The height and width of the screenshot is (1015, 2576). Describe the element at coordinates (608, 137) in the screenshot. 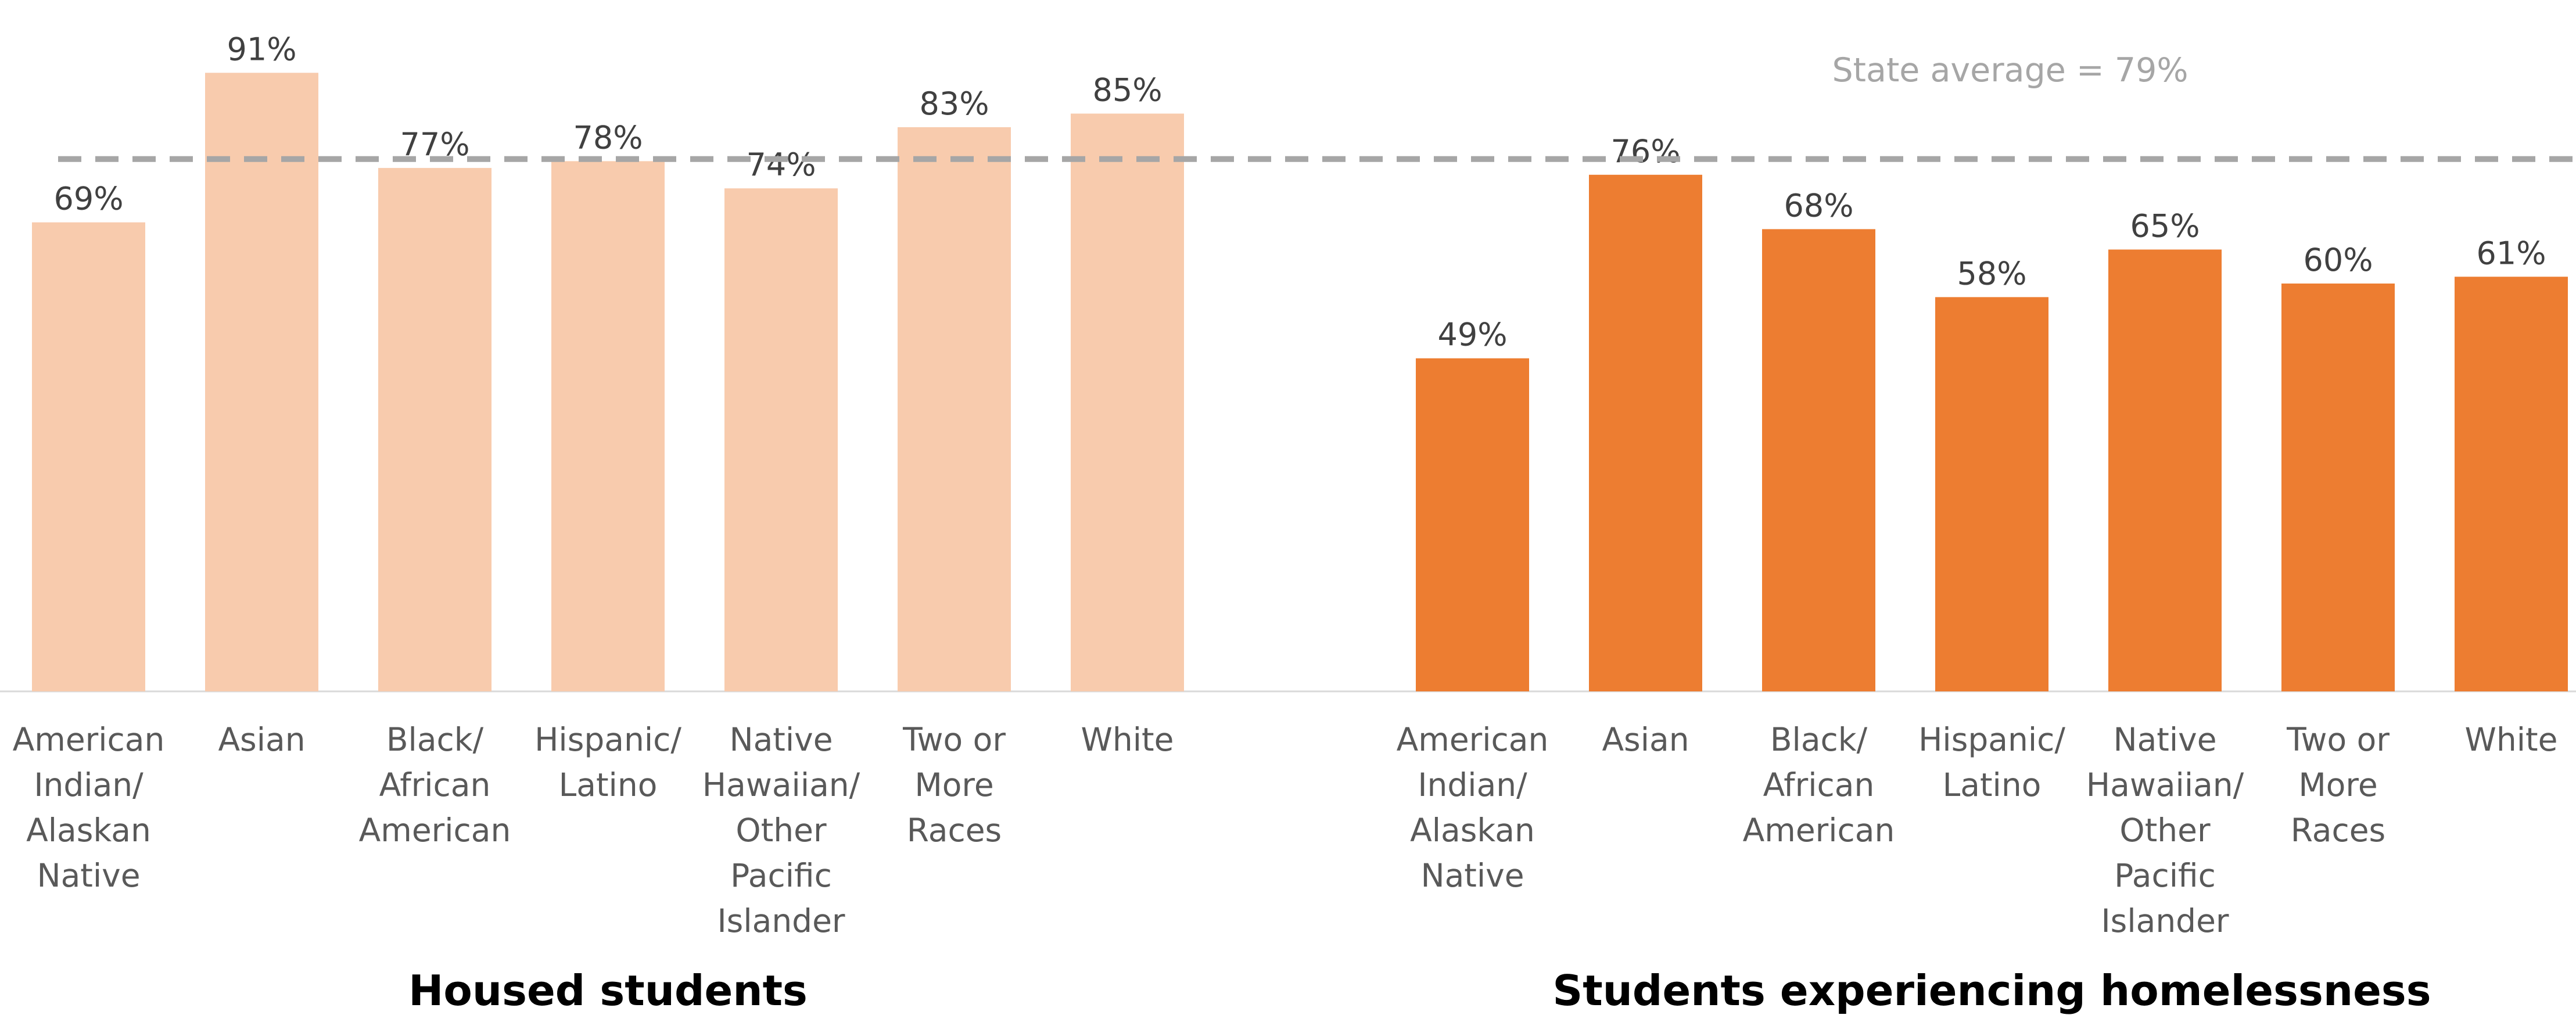

I see `data-label: 78%` at that location.